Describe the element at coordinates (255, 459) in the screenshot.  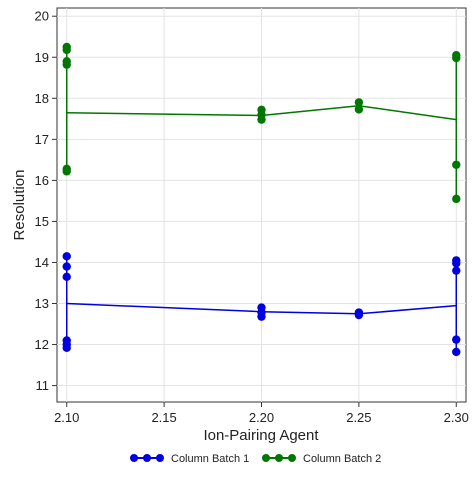
I see `legend: Column Batch 1 Column Batch 2` at that location.